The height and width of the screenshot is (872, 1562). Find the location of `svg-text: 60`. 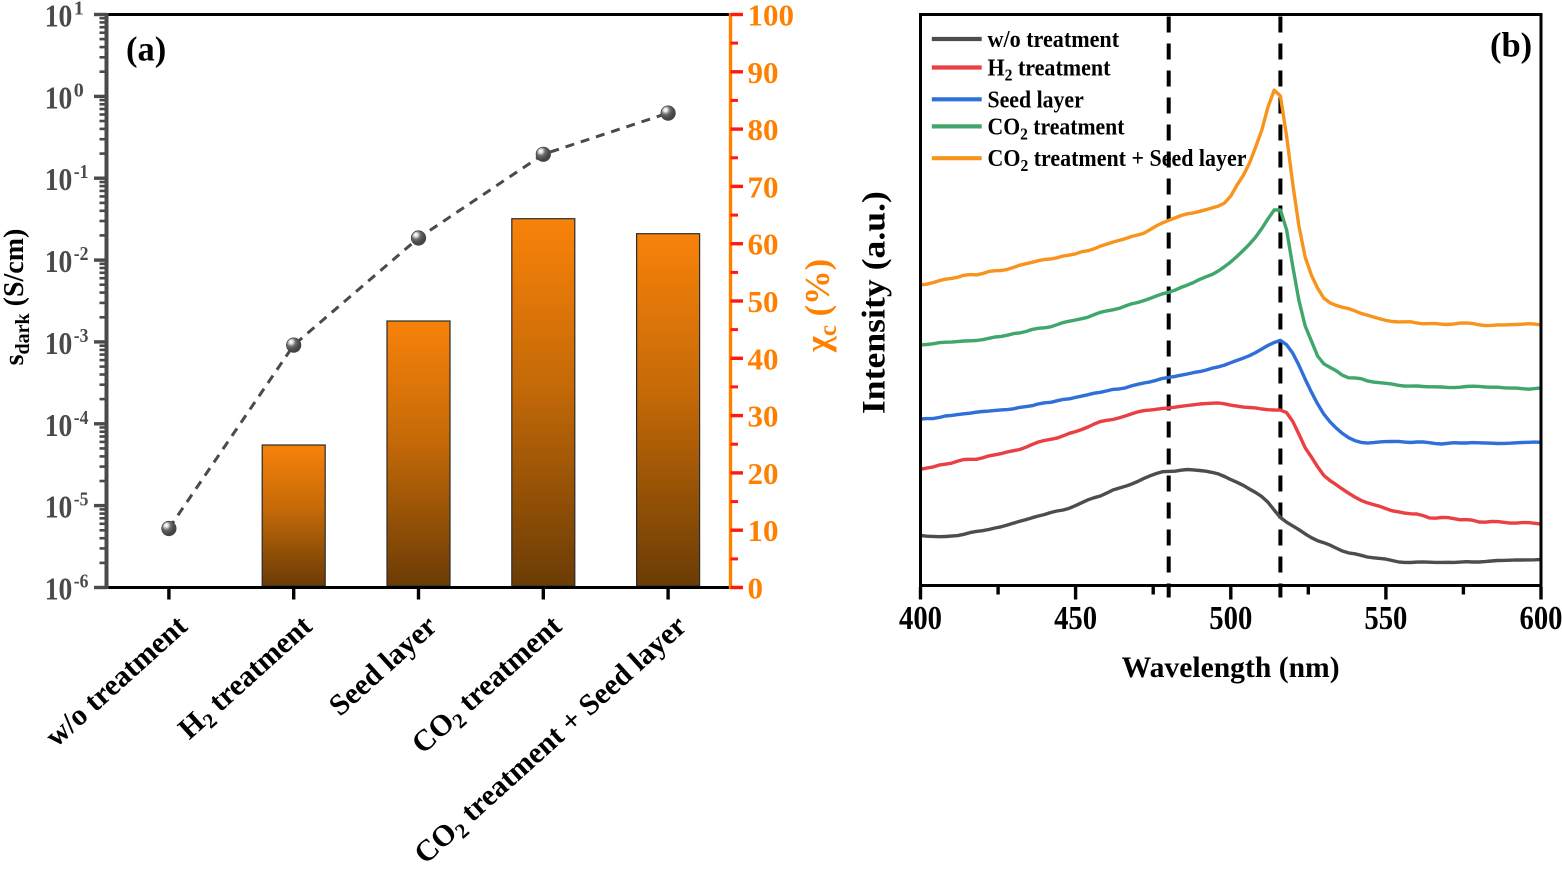

svg-text: 60 is located at coordinates (763, 244).